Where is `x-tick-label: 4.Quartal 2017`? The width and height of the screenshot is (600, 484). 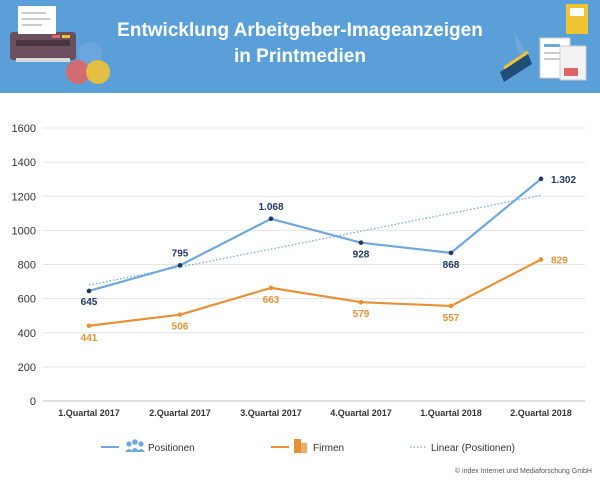
x-tick-label: 4.Quartal 2017 is located at coordinates (361, 413).